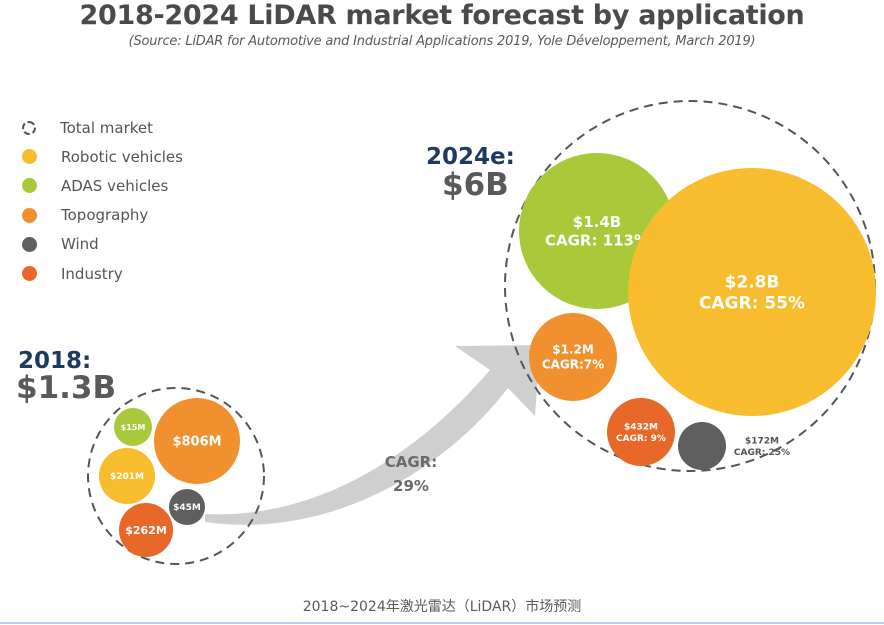  I want to click on growth-arrow, so click(372, 435).